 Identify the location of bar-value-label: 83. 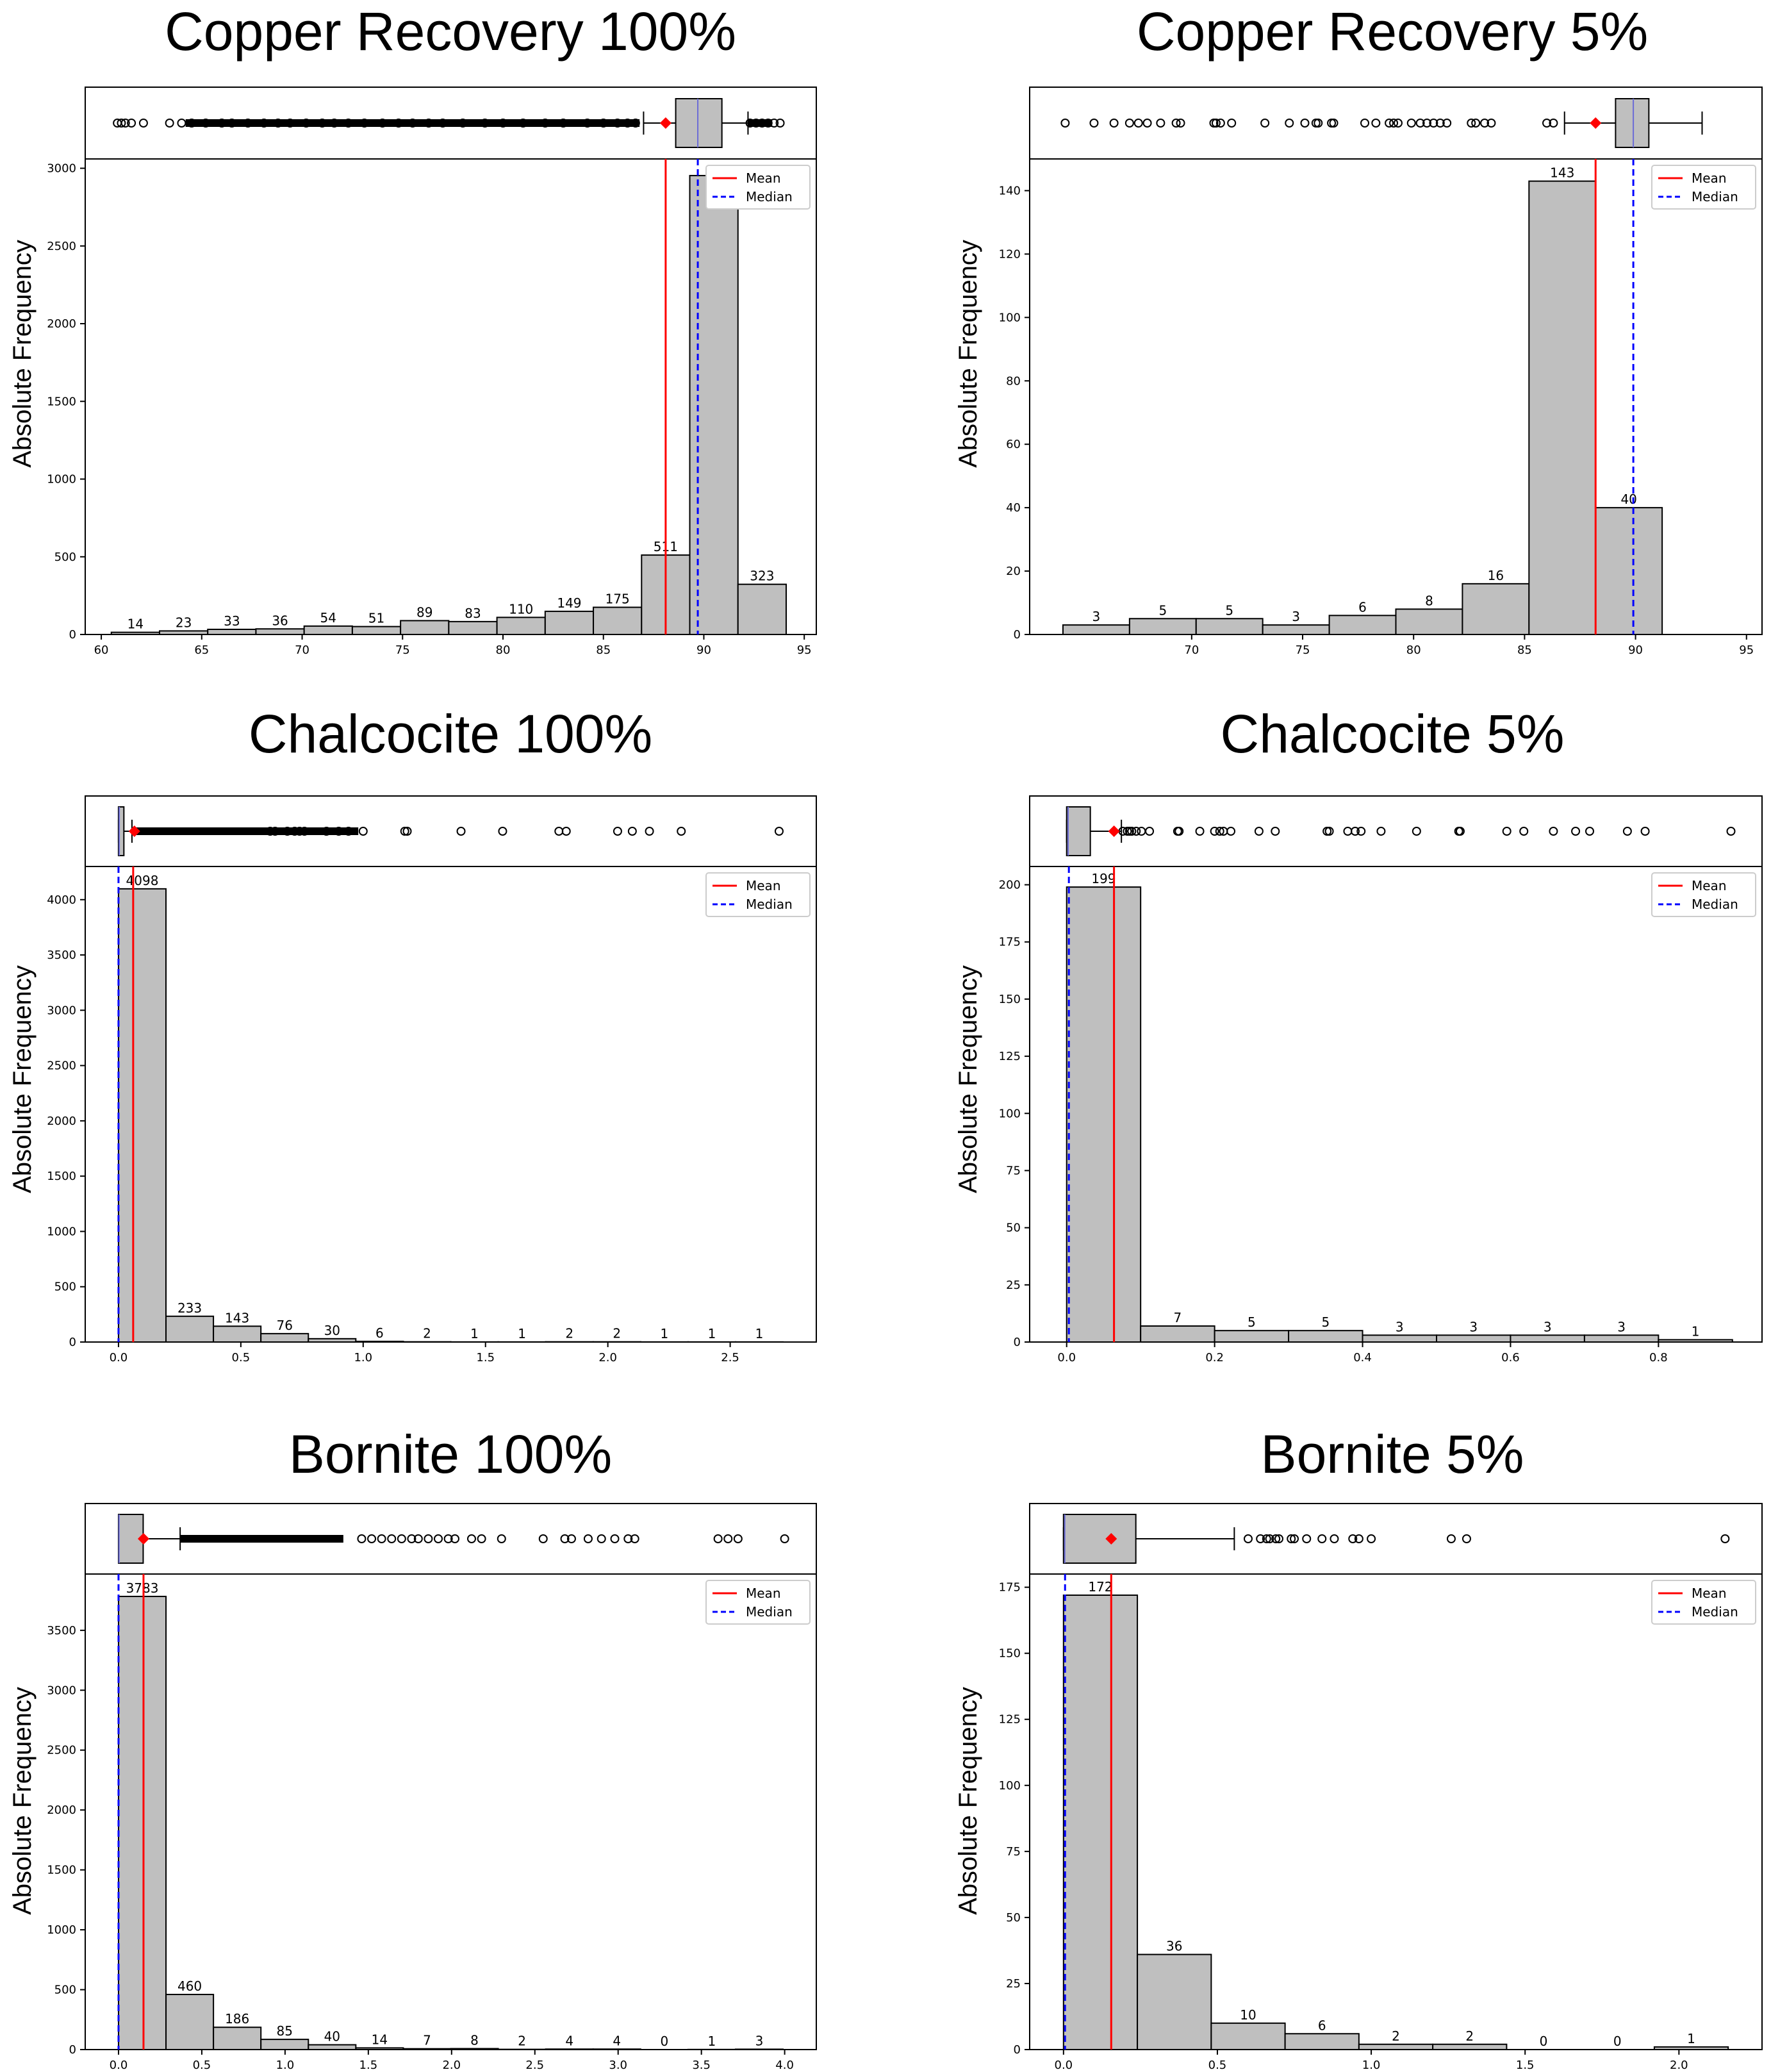
(473, 613).